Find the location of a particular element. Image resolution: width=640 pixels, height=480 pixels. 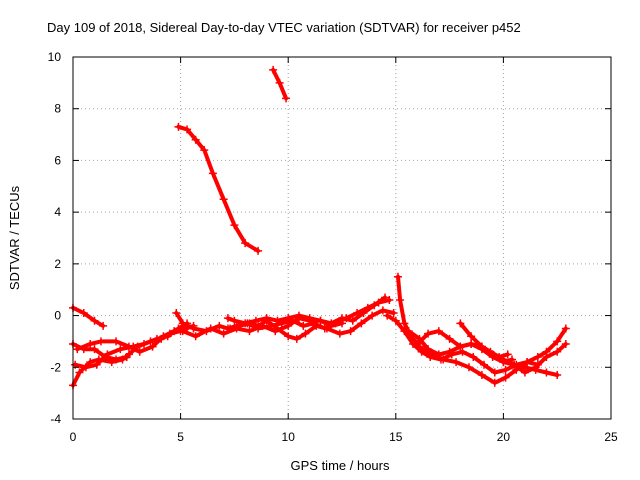

x-axis-label: GPS time / hours is located at coordinates (340, 465).